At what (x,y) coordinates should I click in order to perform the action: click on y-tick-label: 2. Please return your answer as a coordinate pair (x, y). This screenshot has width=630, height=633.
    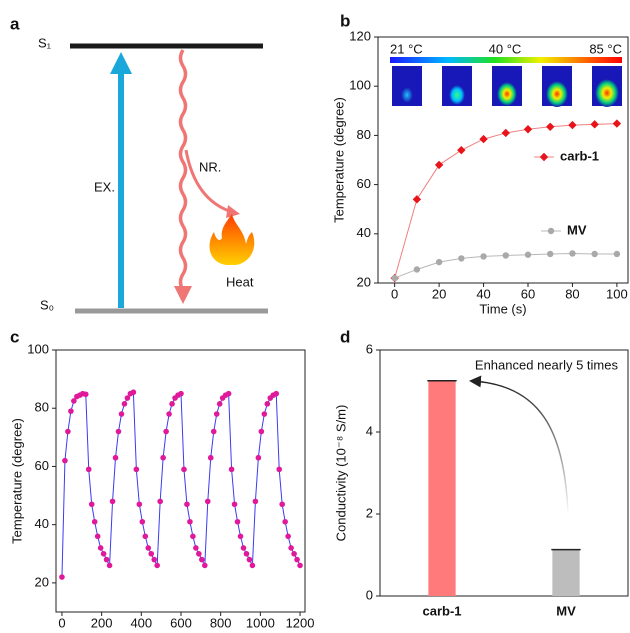
    Looking at the image, I should click on (369, 512).